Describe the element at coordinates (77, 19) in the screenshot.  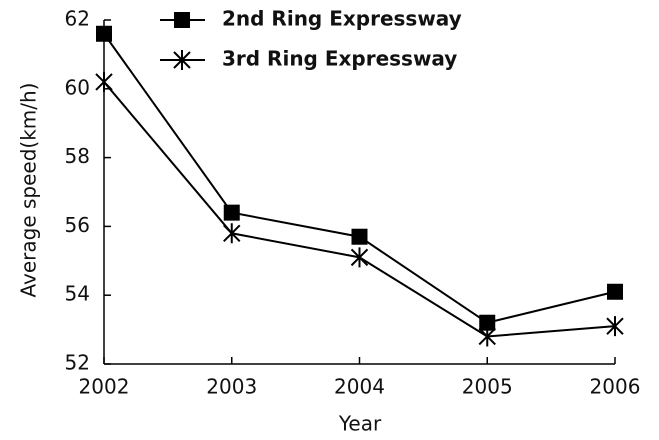
I see `y-tick-label: 62` at that location.